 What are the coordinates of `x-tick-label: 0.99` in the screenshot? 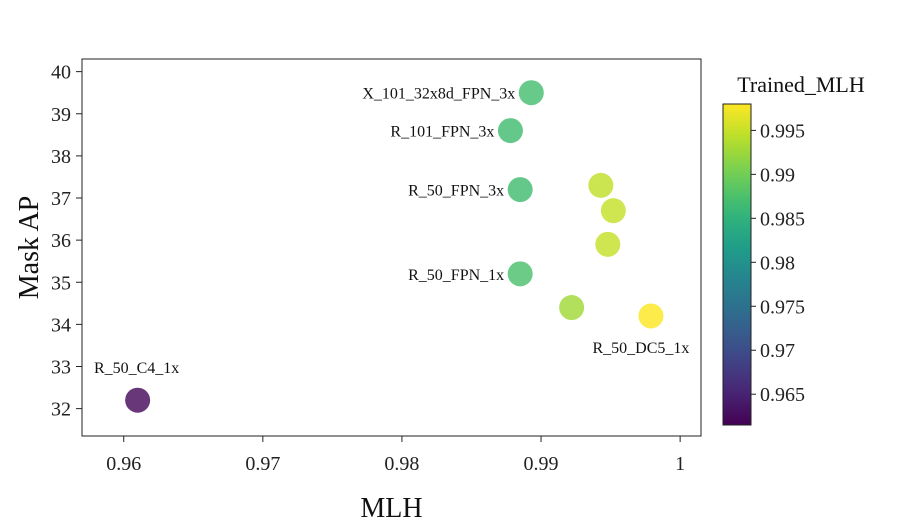 It's located at (541, 464).